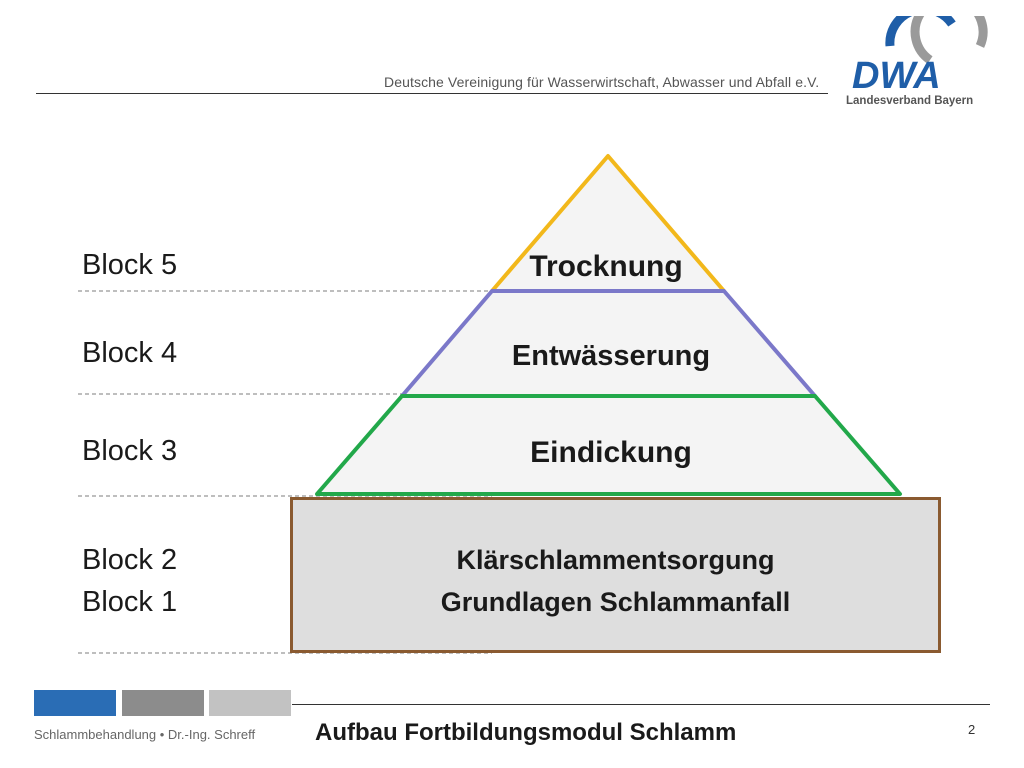 The height and width of the screenshot is (768, 1024). What do you see at coordinates (130, 353) in the screenshot?
I see `block-label-4: Block 4` at bounding box center [130, 353].